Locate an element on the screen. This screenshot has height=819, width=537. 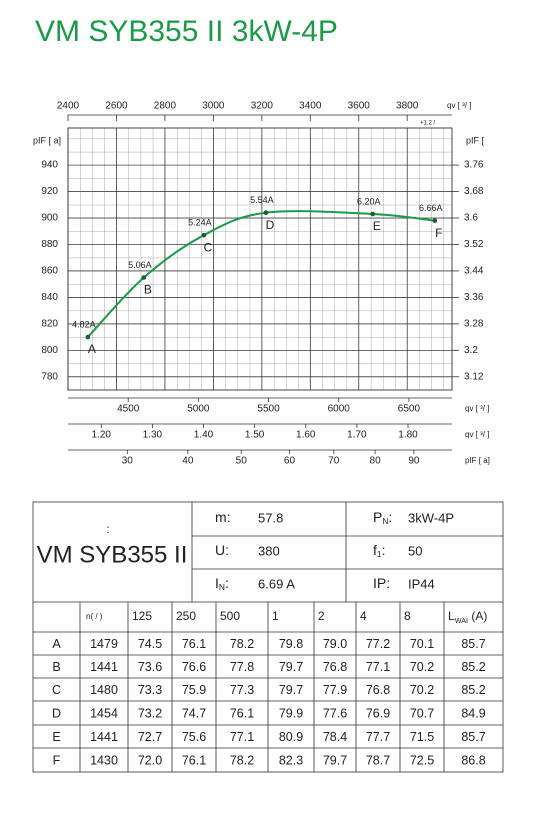
y-tick-label: 920 is located at coordinates (49, 191).